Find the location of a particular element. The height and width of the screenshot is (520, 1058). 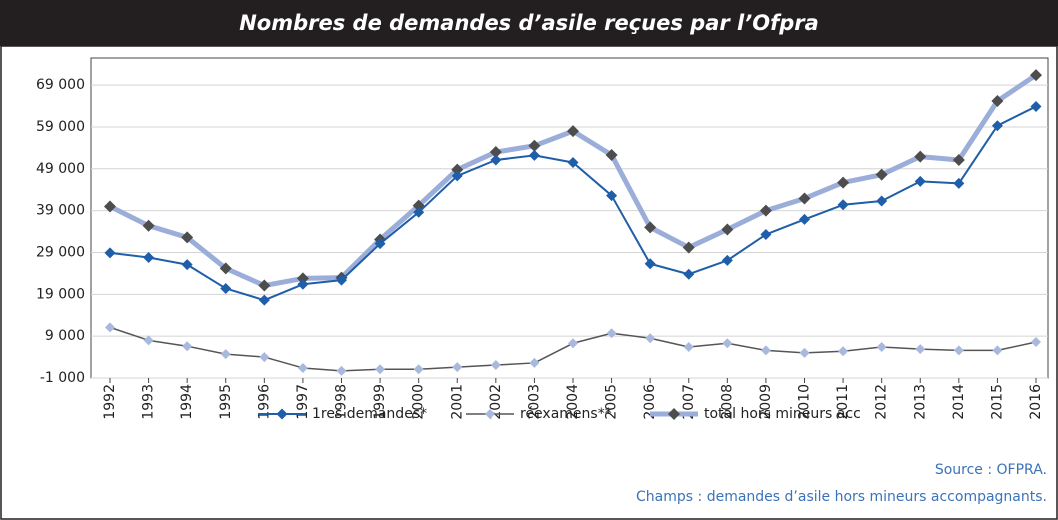

y-tick-label: 69 000 is located at coordinates (60, 85).